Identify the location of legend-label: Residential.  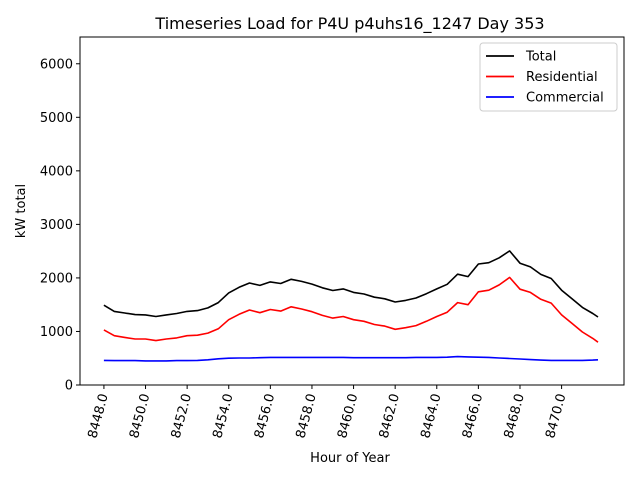
(562, 77).